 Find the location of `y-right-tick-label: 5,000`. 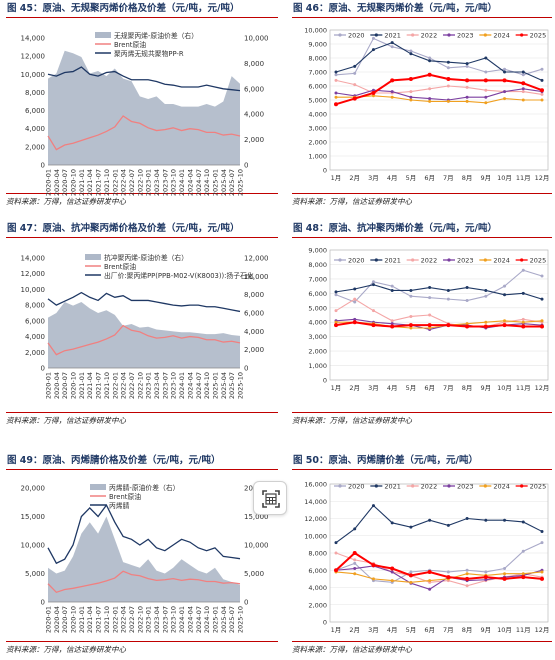

y-right-tick-label: 5,000 is located at coordinates (254, 574).